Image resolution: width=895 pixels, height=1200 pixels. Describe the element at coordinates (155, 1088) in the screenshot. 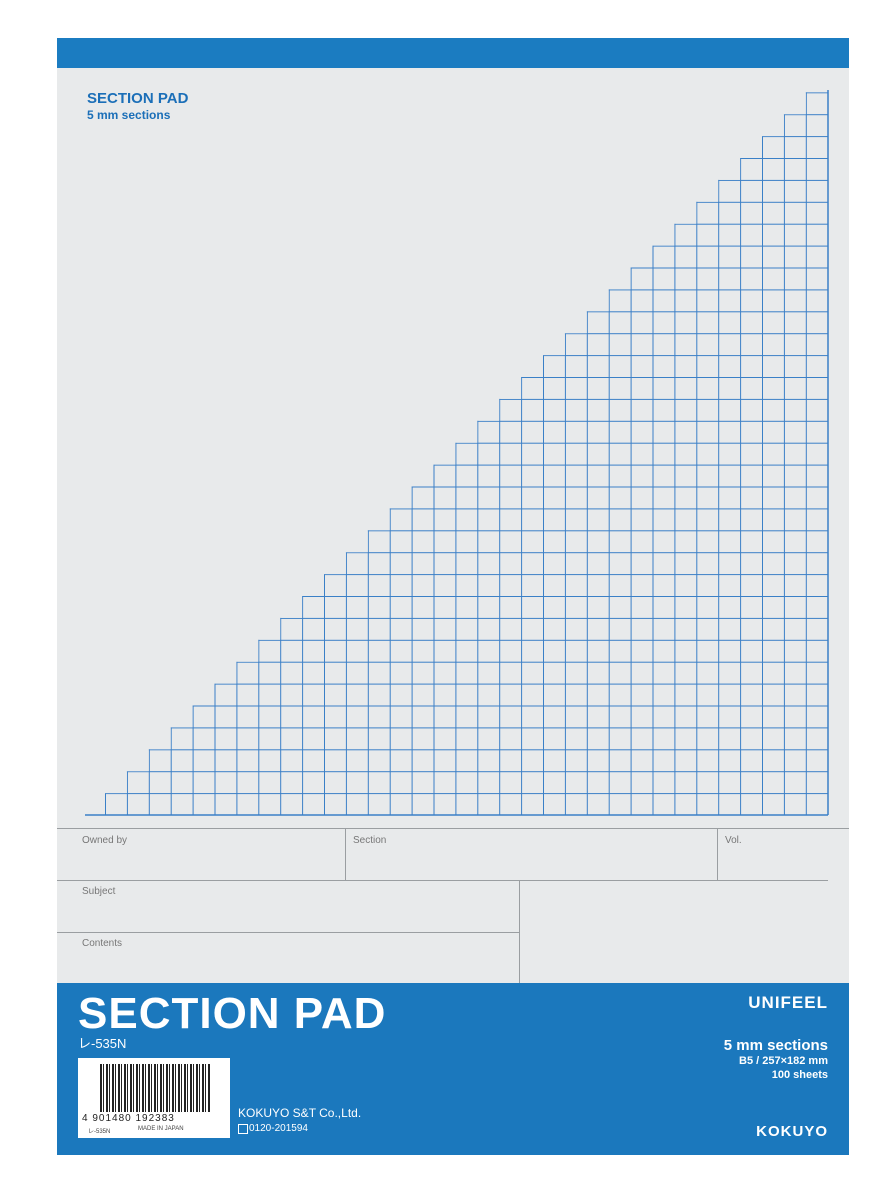

I see `barcode-bars` at that location.